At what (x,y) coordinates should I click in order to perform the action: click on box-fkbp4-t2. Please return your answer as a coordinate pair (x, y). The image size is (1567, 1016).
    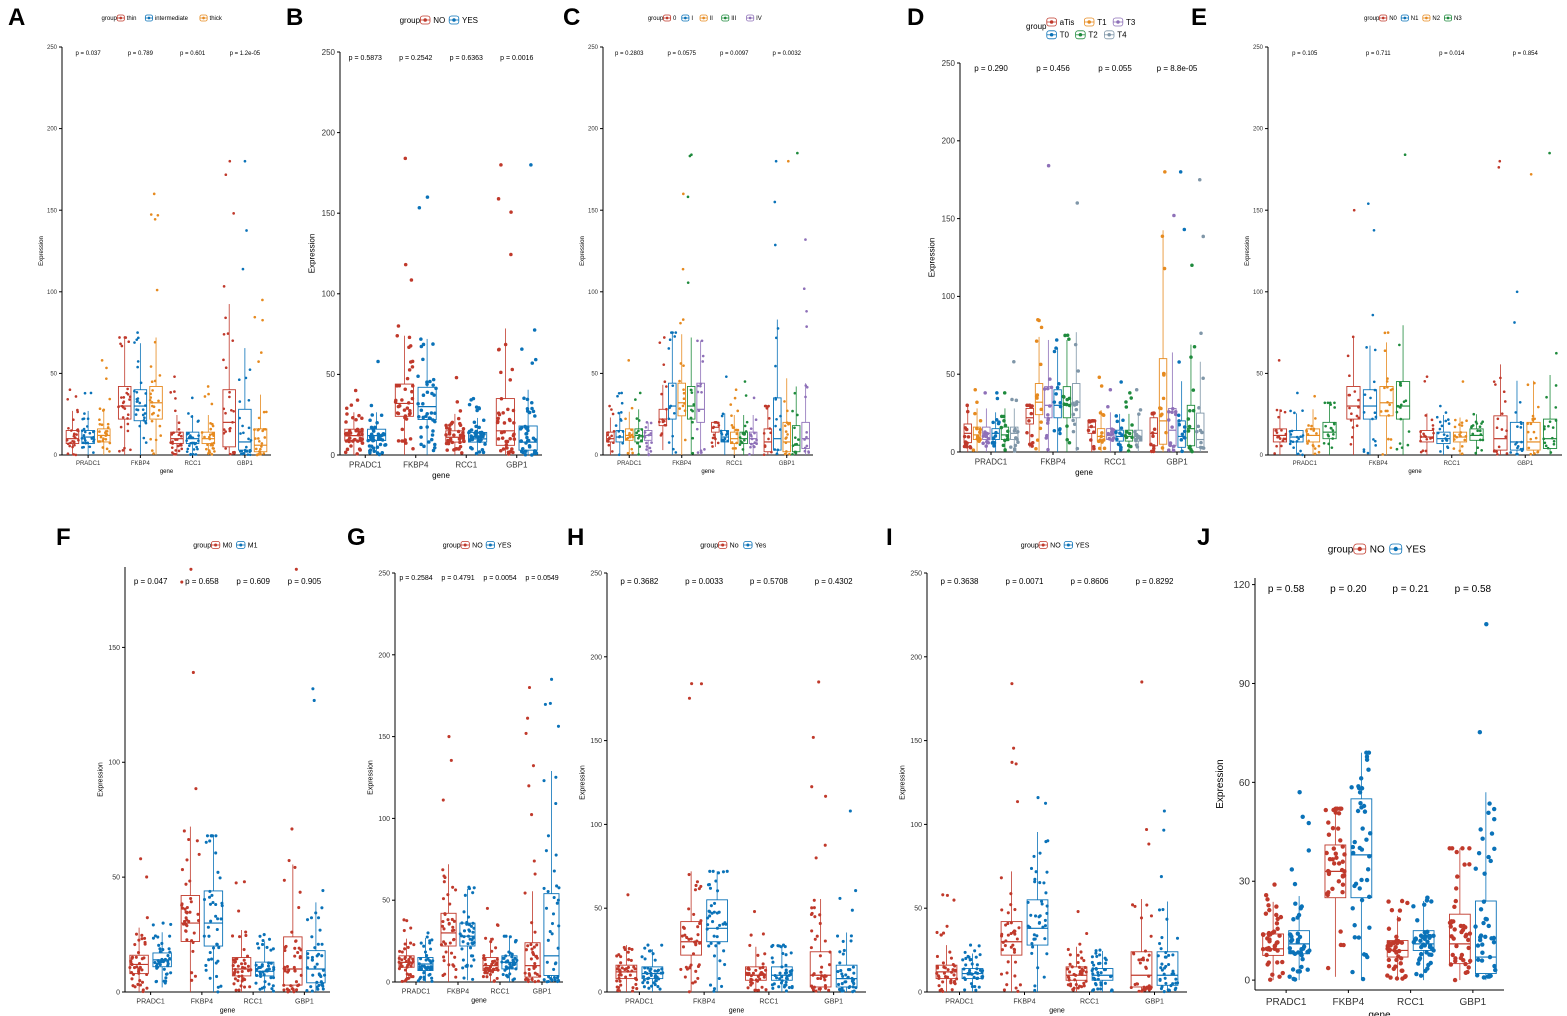
    Looking at the image, I should click on (1066, 392).